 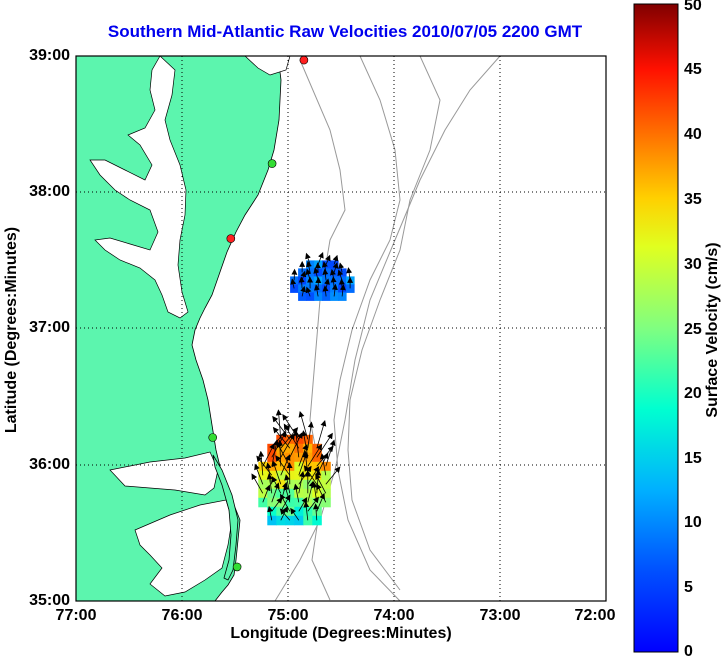 I want to click on colorbar-tick-10: 10, so click(x=693, y=523).